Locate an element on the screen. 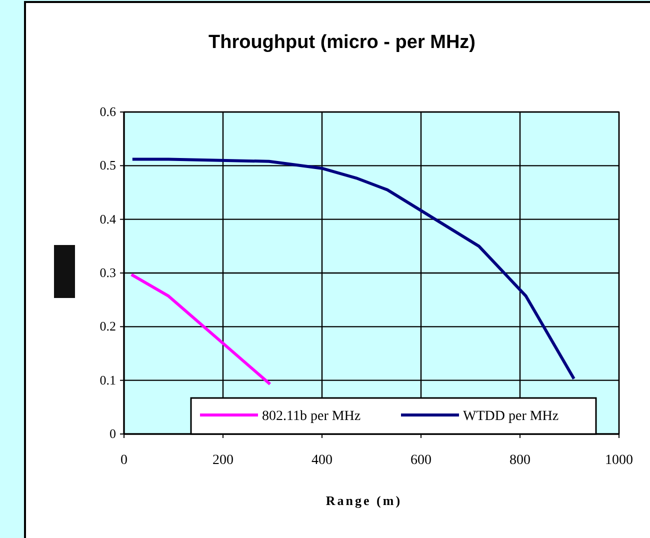 The image size is (650, 538). x-tick-label: 400 is located at coordinates (322, 460).